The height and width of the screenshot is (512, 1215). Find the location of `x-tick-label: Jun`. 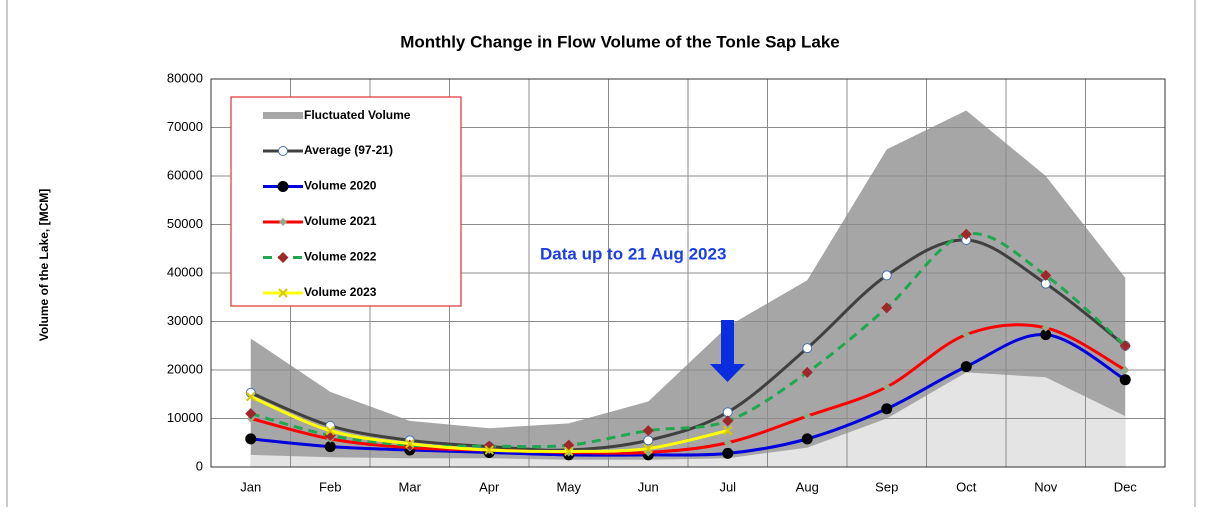

x-tick-label: Jun is located at coordinates (648, 486).